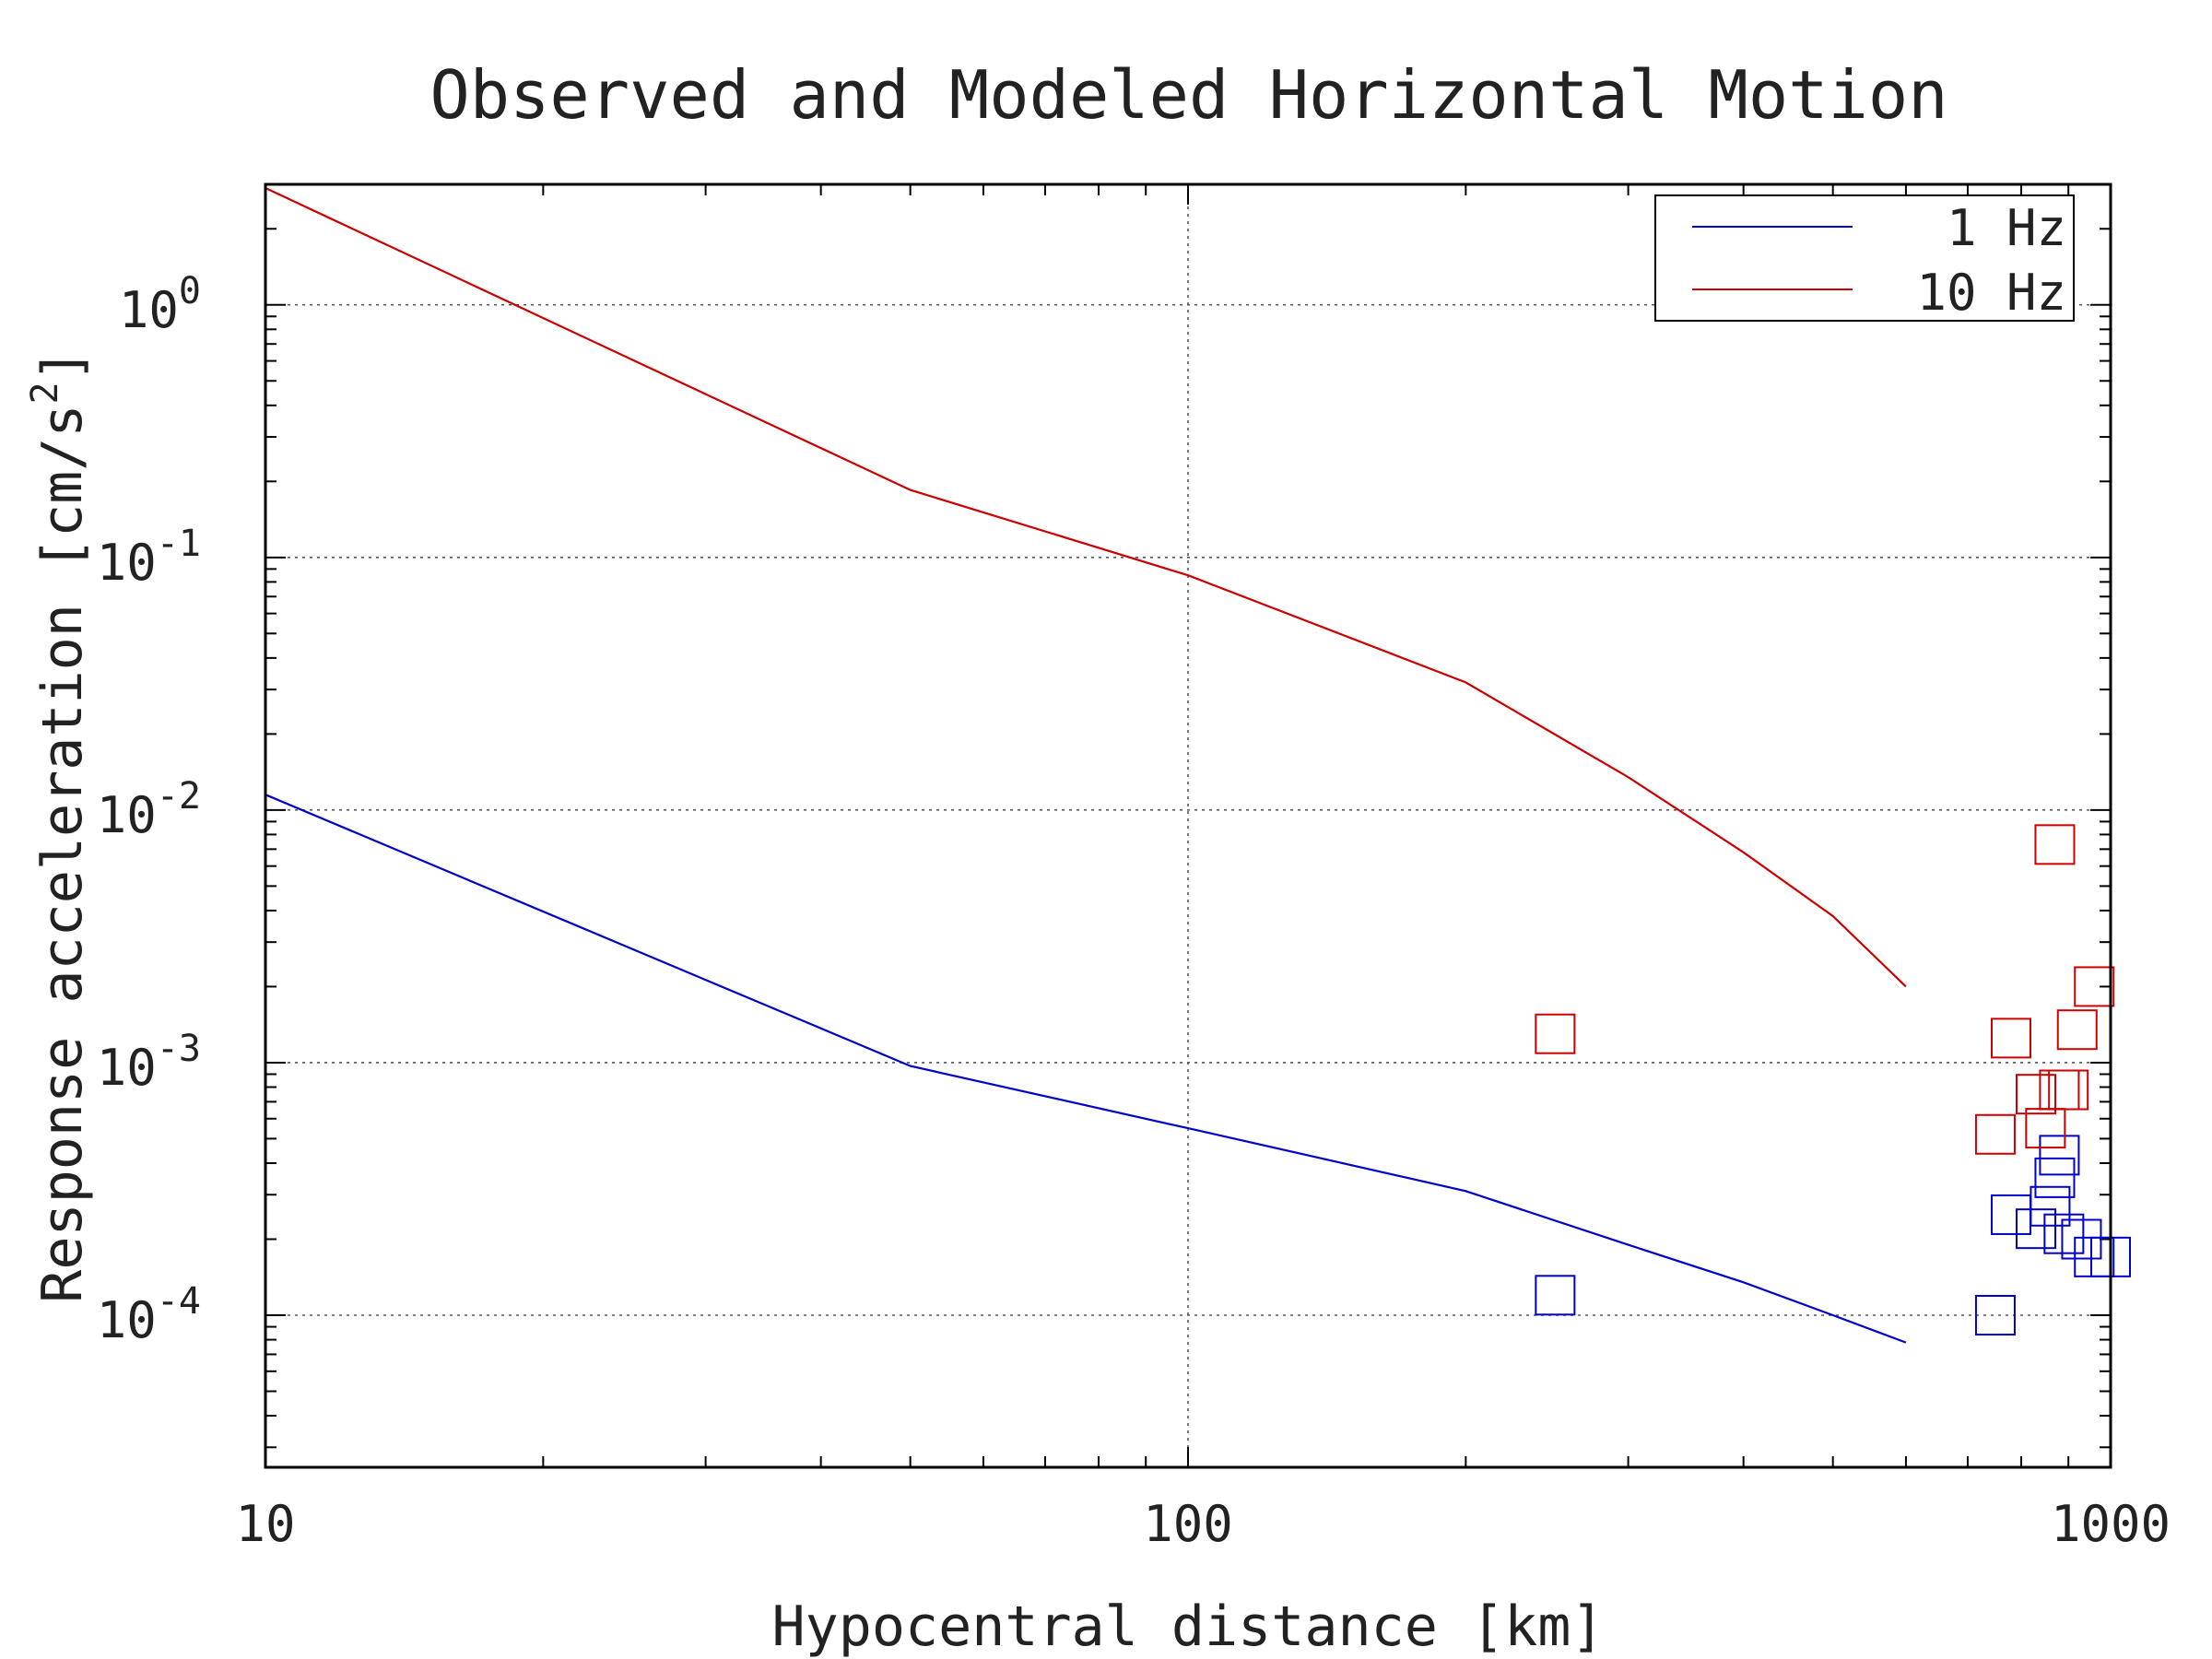 This screenshot has width=2212, height=1659. What do you see at coordinates (179, 1049) in the screenshot?
I see `y-tick-exponent: -3` at bounding box center [179, 1049].